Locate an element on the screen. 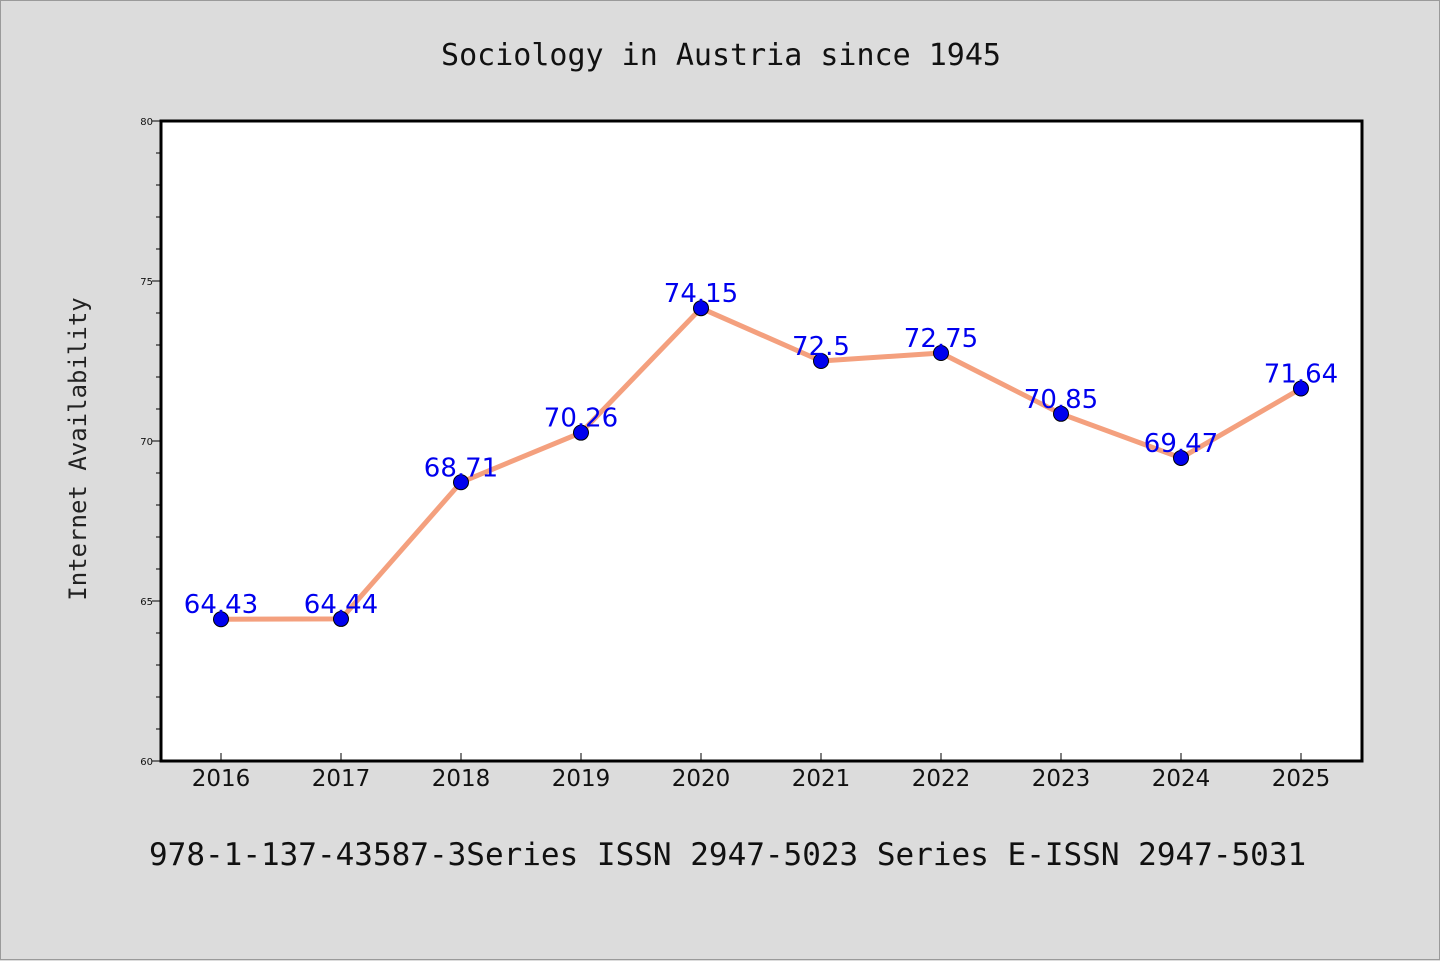  data-label: 71.64 is located at coordinates (1301, 375).